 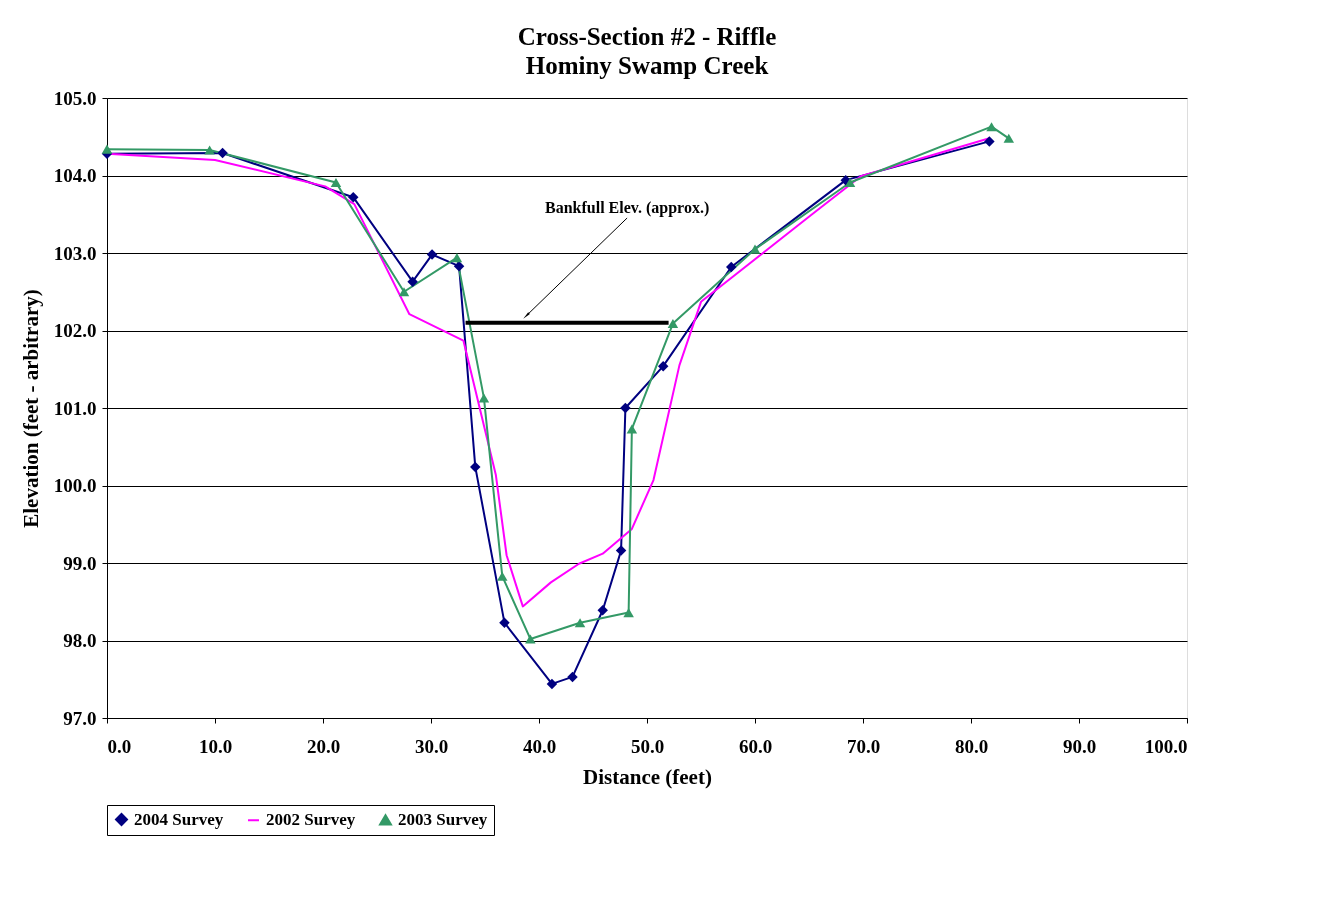 What do you see at coordinates (647, 776) in the screenshot?
I see `x-axis-title: Distance (feet)` at bounding box center [647, 776].